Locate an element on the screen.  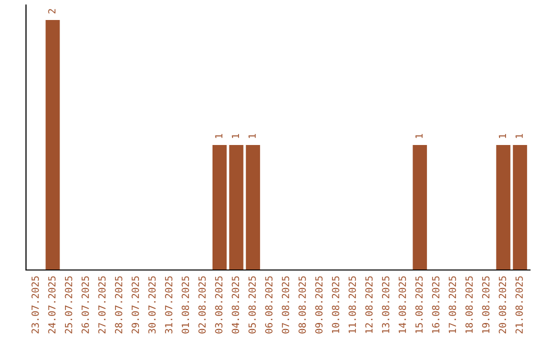
x-tick-label: 24.07.2025 is located at coordinates (52, 305).